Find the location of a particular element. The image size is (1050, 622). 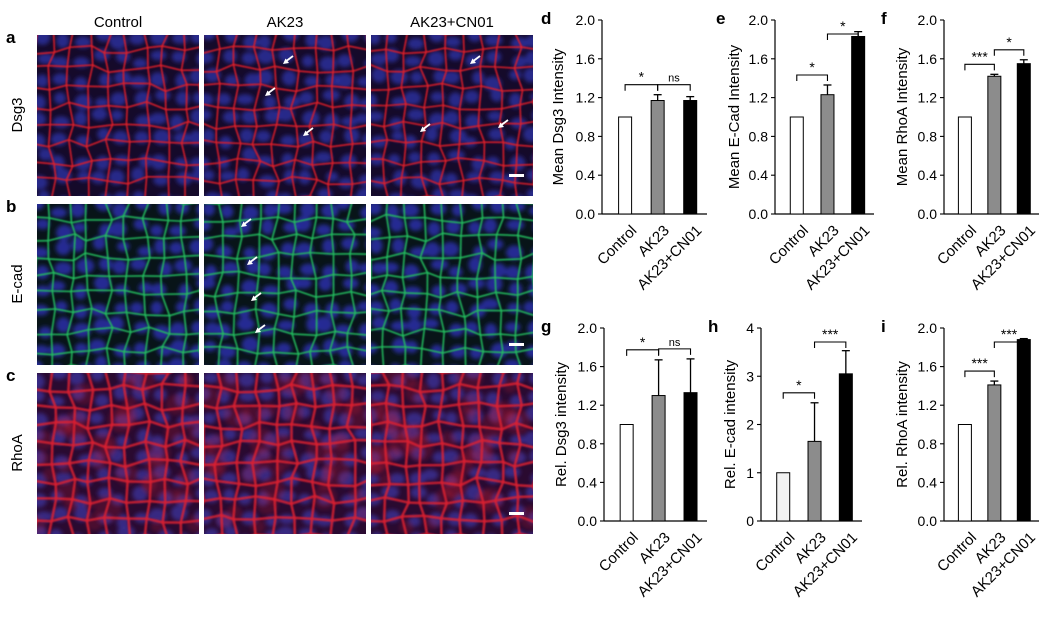

row-label-dsg3: Dsg3 is located at coordinates (17, 114).